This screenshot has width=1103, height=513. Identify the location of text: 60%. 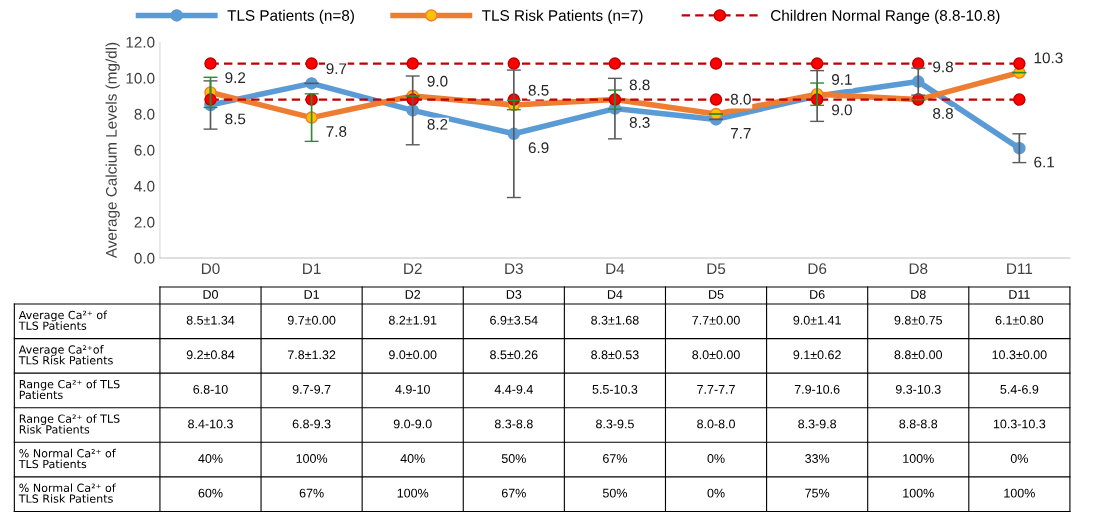
(210, 493).